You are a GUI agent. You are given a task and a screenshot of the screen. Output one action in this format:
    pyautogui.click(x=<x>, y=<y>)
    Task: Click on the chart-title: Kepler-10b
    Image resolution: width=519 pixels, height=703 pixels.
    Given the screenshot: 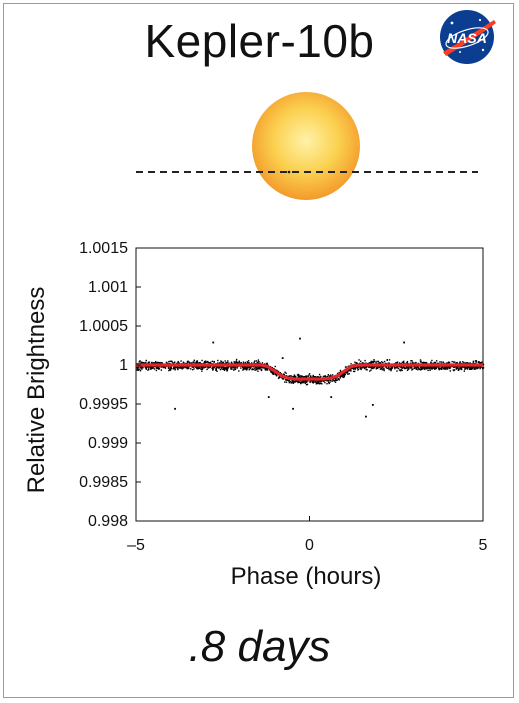 What is the action you would take?
    pyautogui.click(x=259, y=41)
    